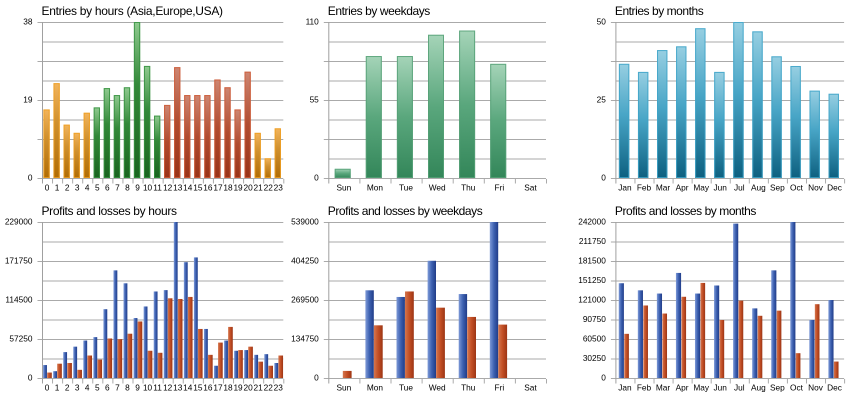 This screenshot has height=405, width=860. What do you see at coordinates (592, 221) in the screenshot?
I see `svg-text: 242000` at bounding box center [592, 221].